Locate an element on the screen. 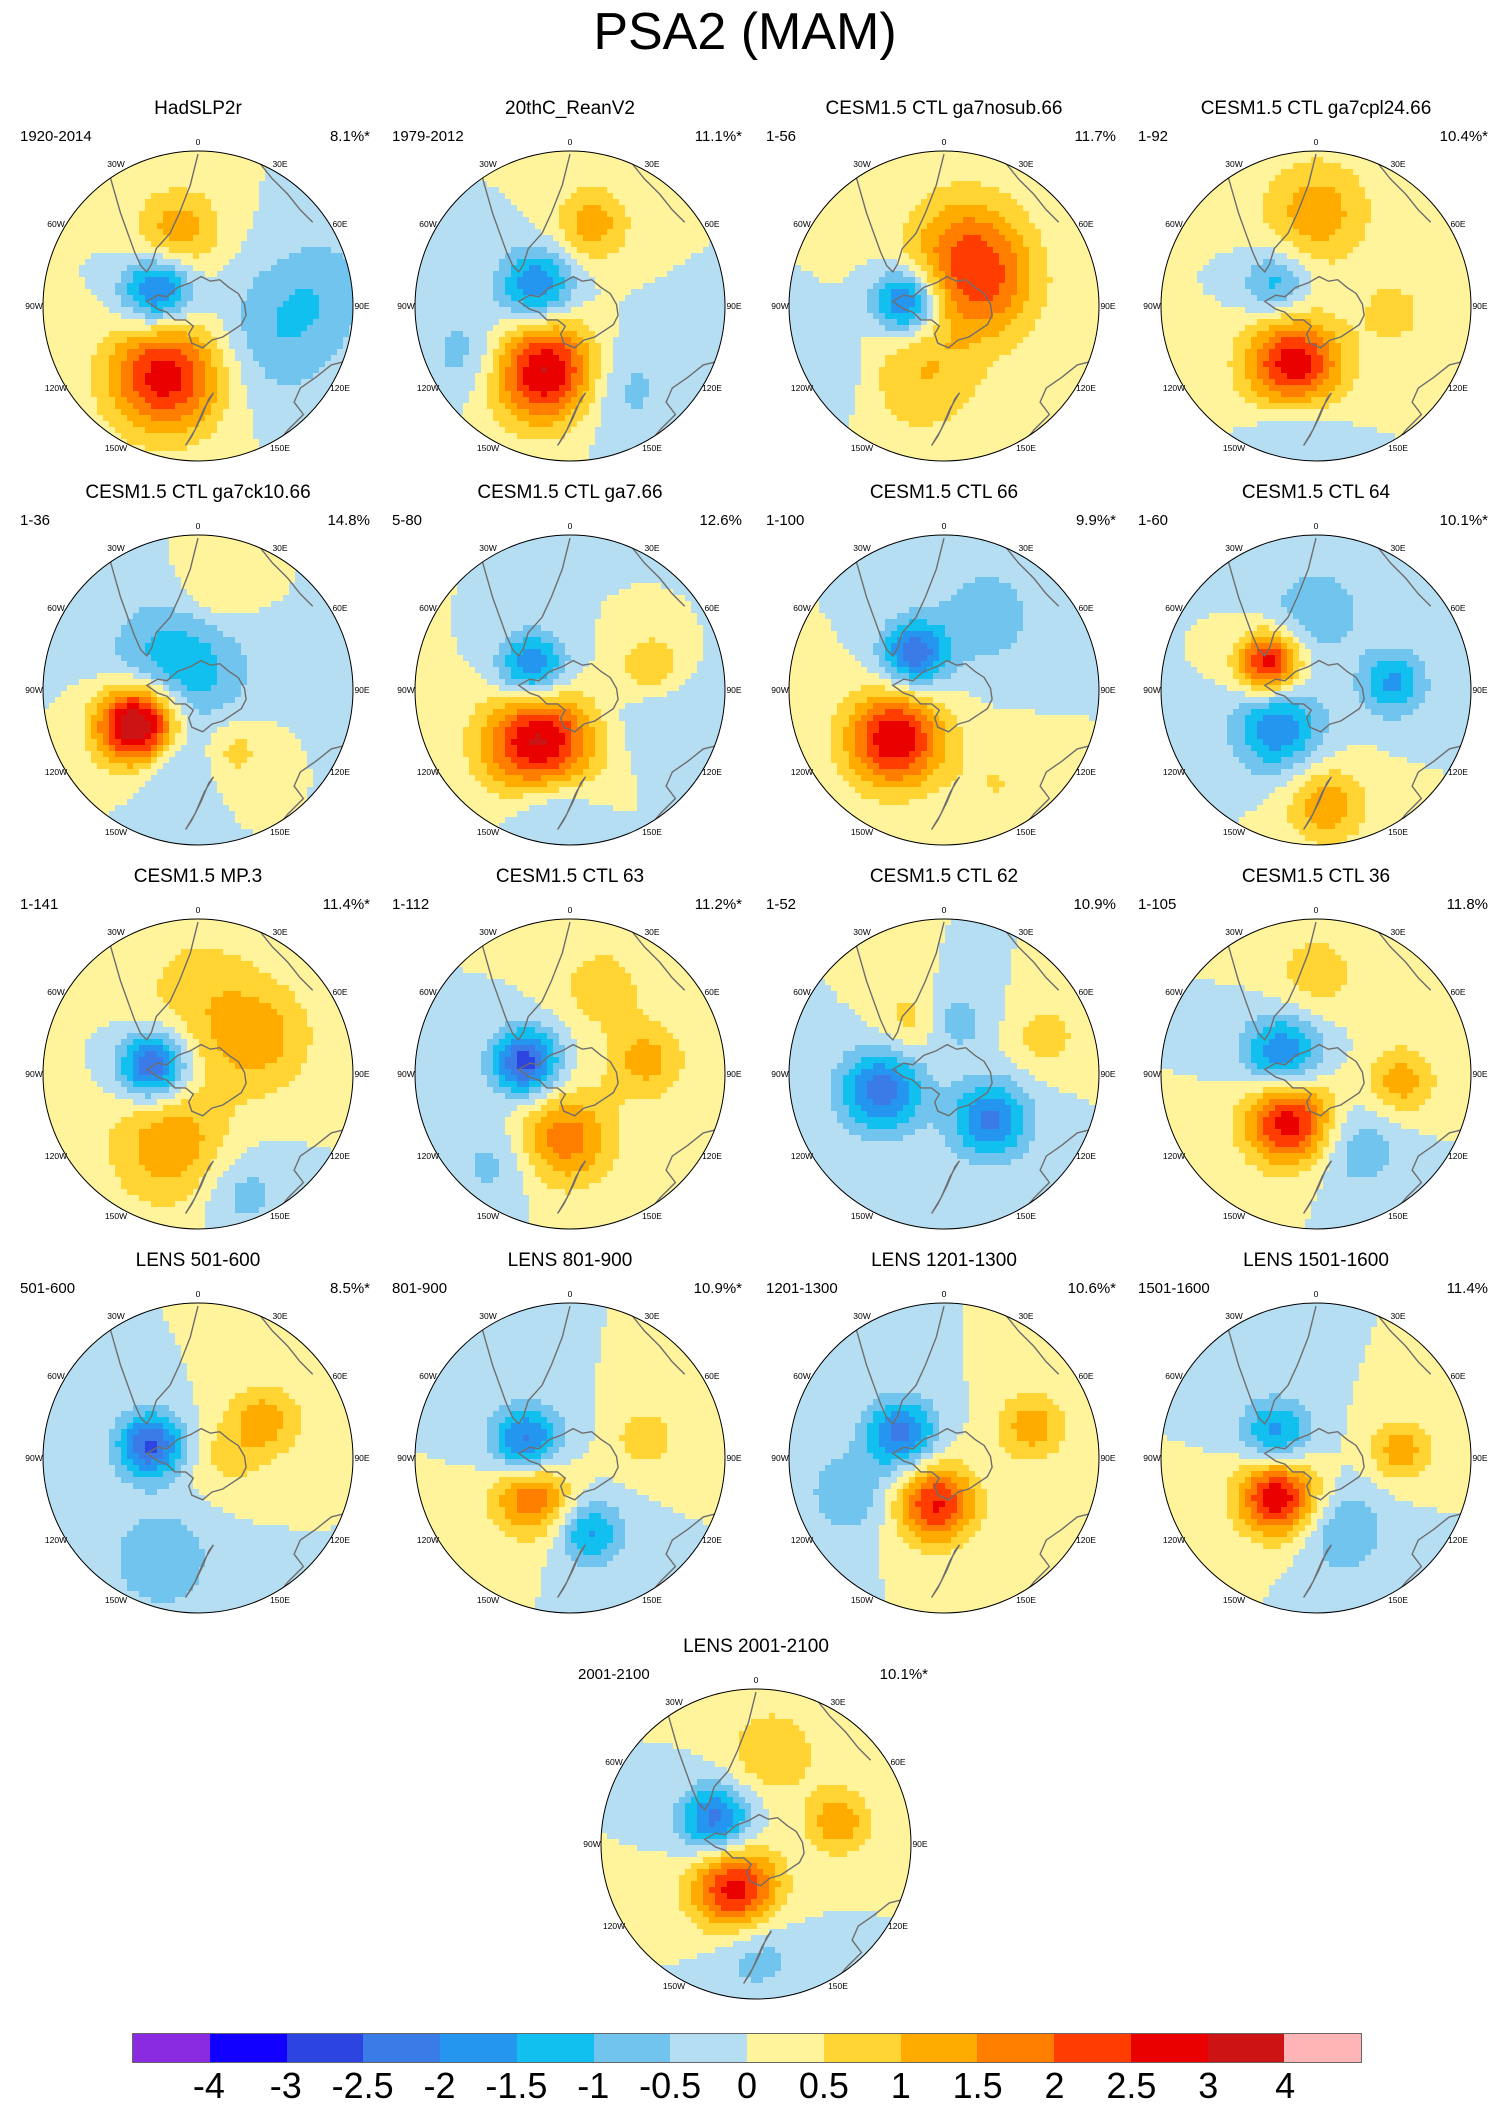  panel-title: CESM1.5 CTL 64 is located at coordinates (1310, 493).